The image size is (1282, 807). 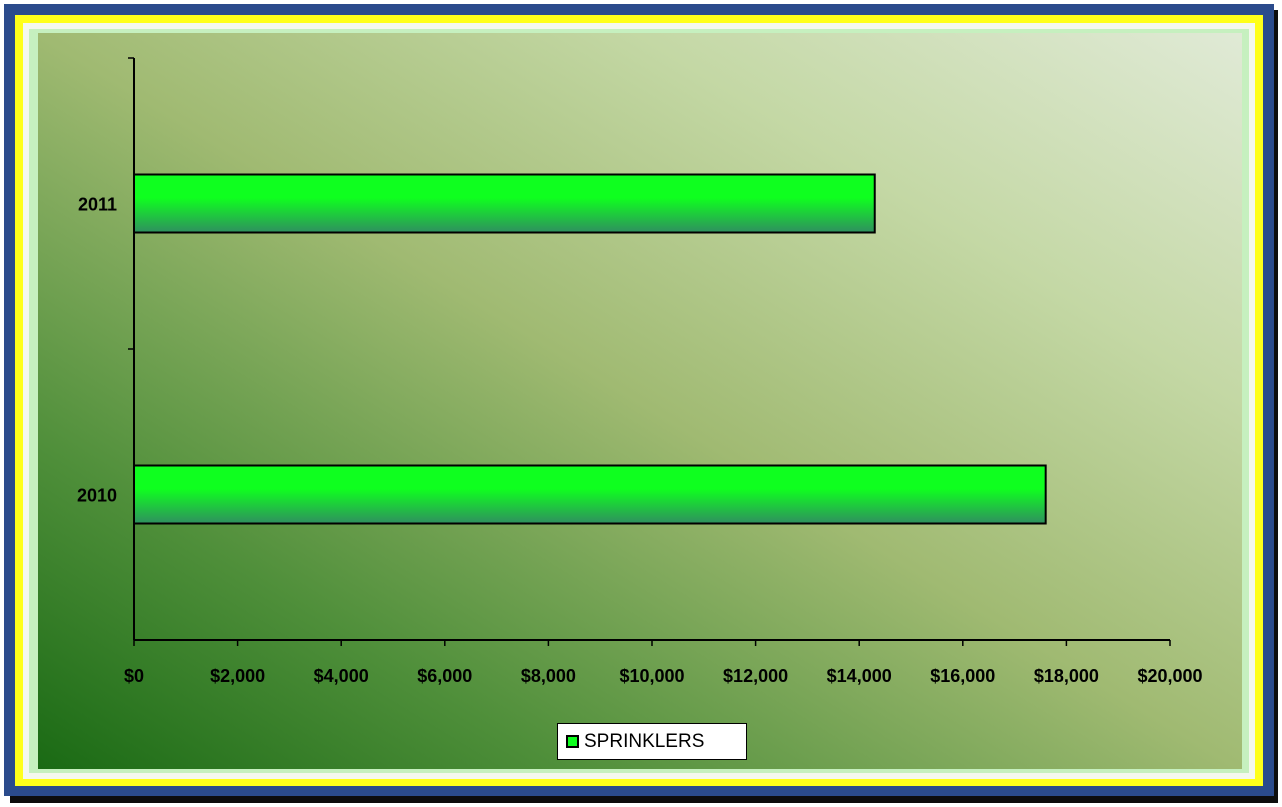 I want to click on x-tick-label: $20,000, so click(x=1169, y=676).